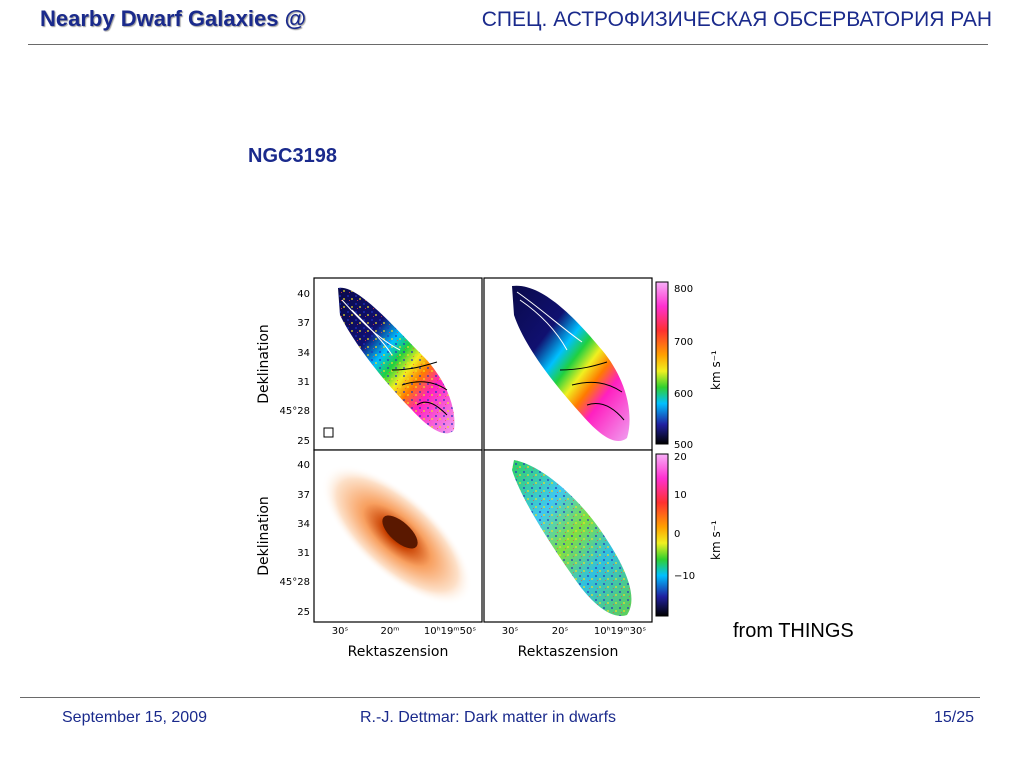 Image resolution: width=1024 pixels, height=768 pixels. I want to click on xtick-left: 30ˢ, so click(340, 631).